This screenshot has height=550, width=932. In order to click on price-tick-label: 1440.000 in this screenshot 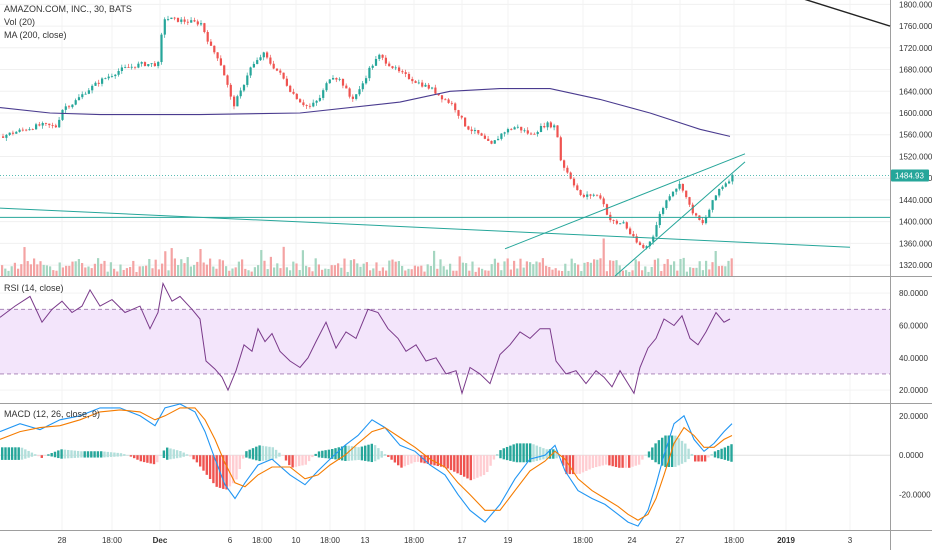, I will do `click(915, 200)`.